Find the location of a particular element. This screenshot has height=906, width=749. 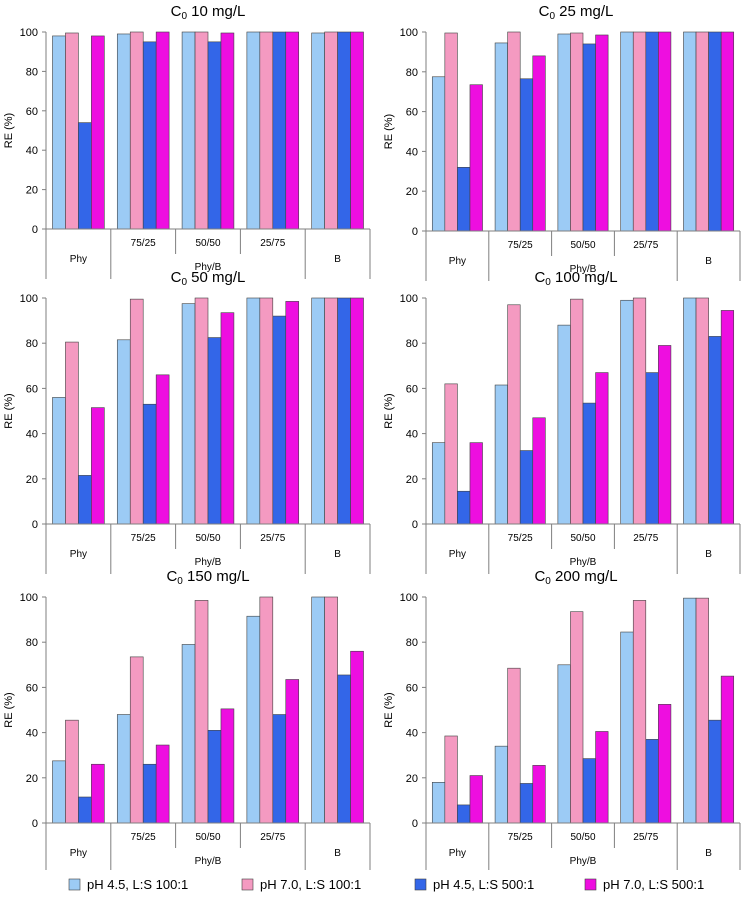

chart-title-text: 200 mg/L is located at coordinates (584, 576).